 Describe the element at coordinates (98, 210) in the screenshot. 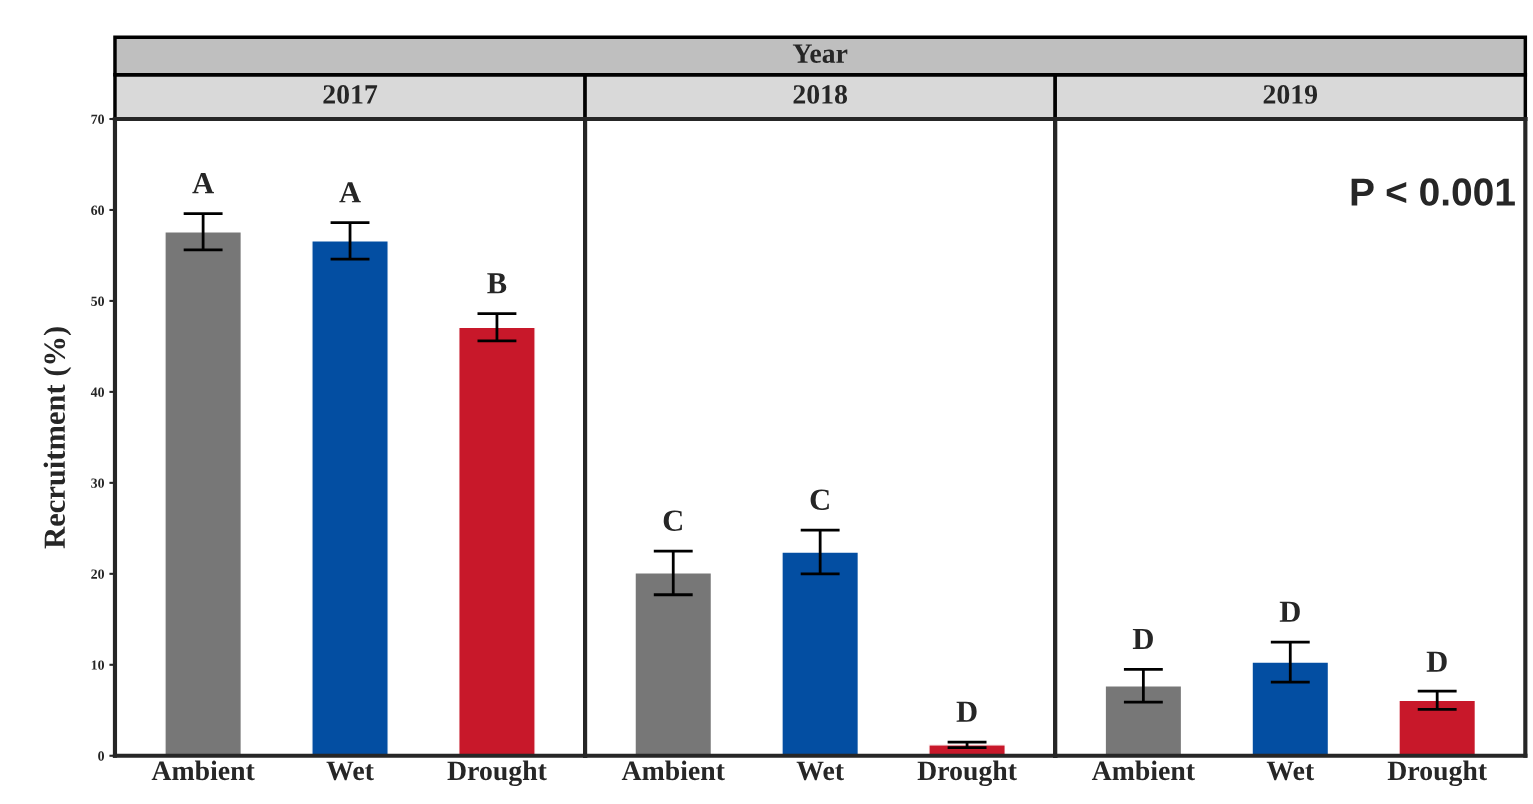

I see `y-tick-label: 60` at that location.